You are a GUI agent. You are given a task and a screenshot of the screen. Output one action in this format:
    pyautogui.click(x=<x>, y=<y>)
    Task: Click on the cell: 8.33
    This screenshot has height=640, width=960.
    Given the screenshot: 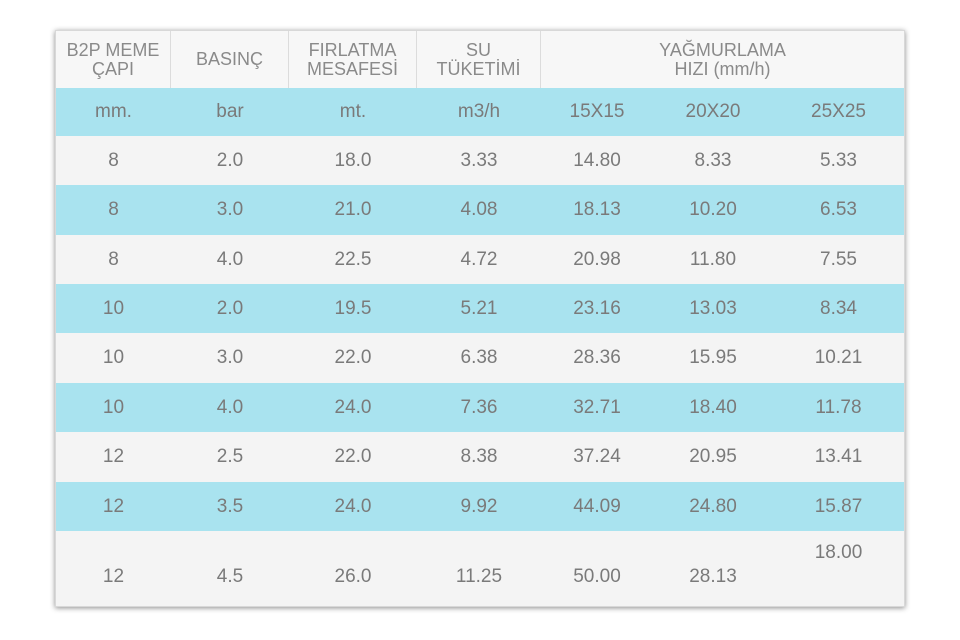 What is the action you would take?
    pyautogui.click(x=713, y=160)
    